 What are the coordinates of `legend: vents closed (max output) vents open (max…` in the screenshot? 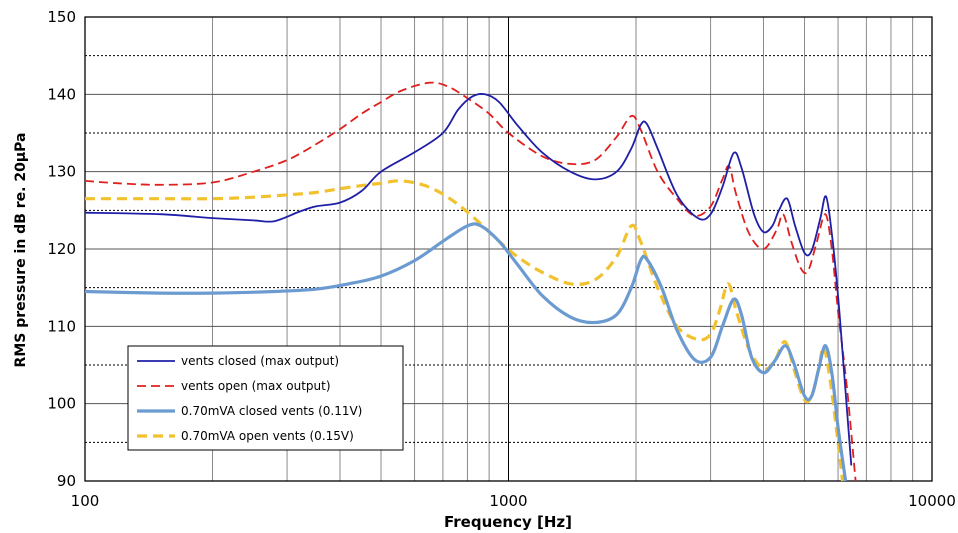 It's located at (265, 398).